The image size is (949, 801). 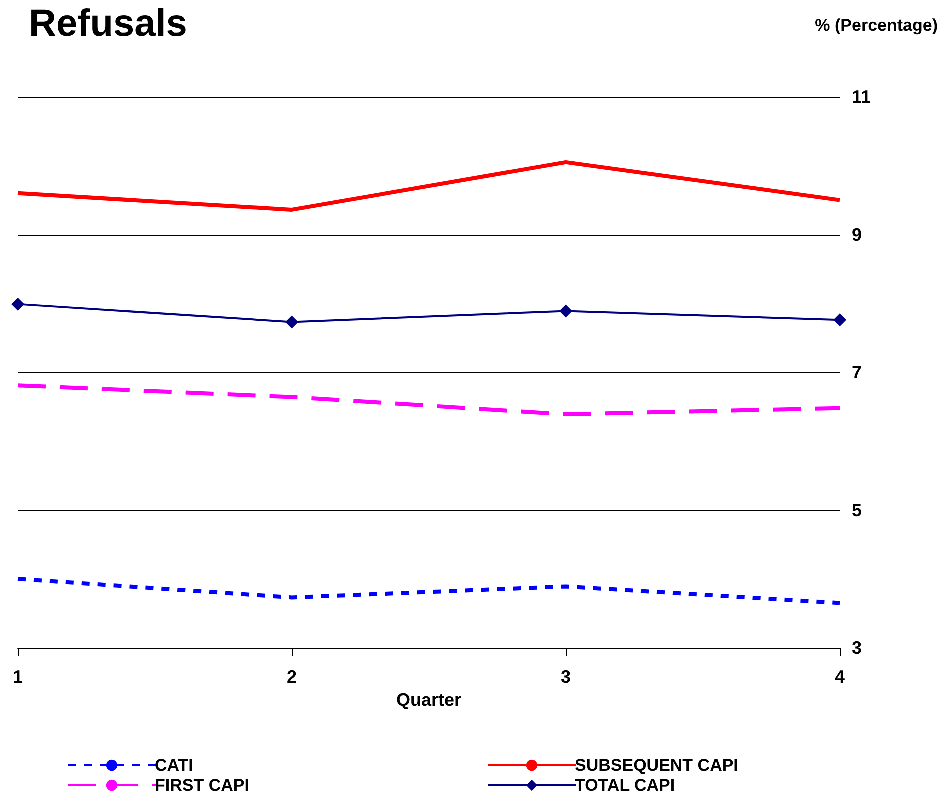 I want to click on x-axis-title: Quarter, so click(x=429, y=700).